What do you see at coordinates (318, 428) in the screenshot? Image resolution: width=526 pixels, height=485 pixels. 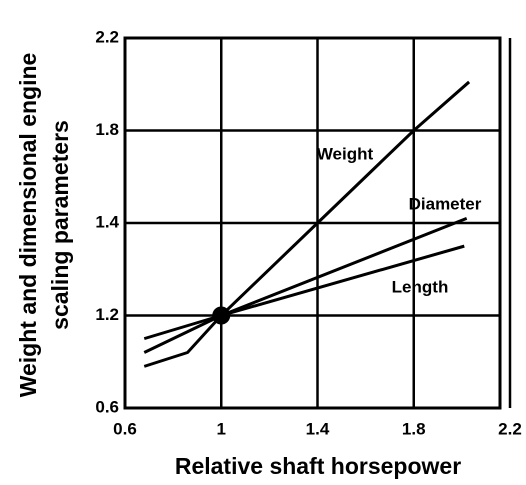 I see `x-tick-label: 1.4` at bounding box center [318, 428].